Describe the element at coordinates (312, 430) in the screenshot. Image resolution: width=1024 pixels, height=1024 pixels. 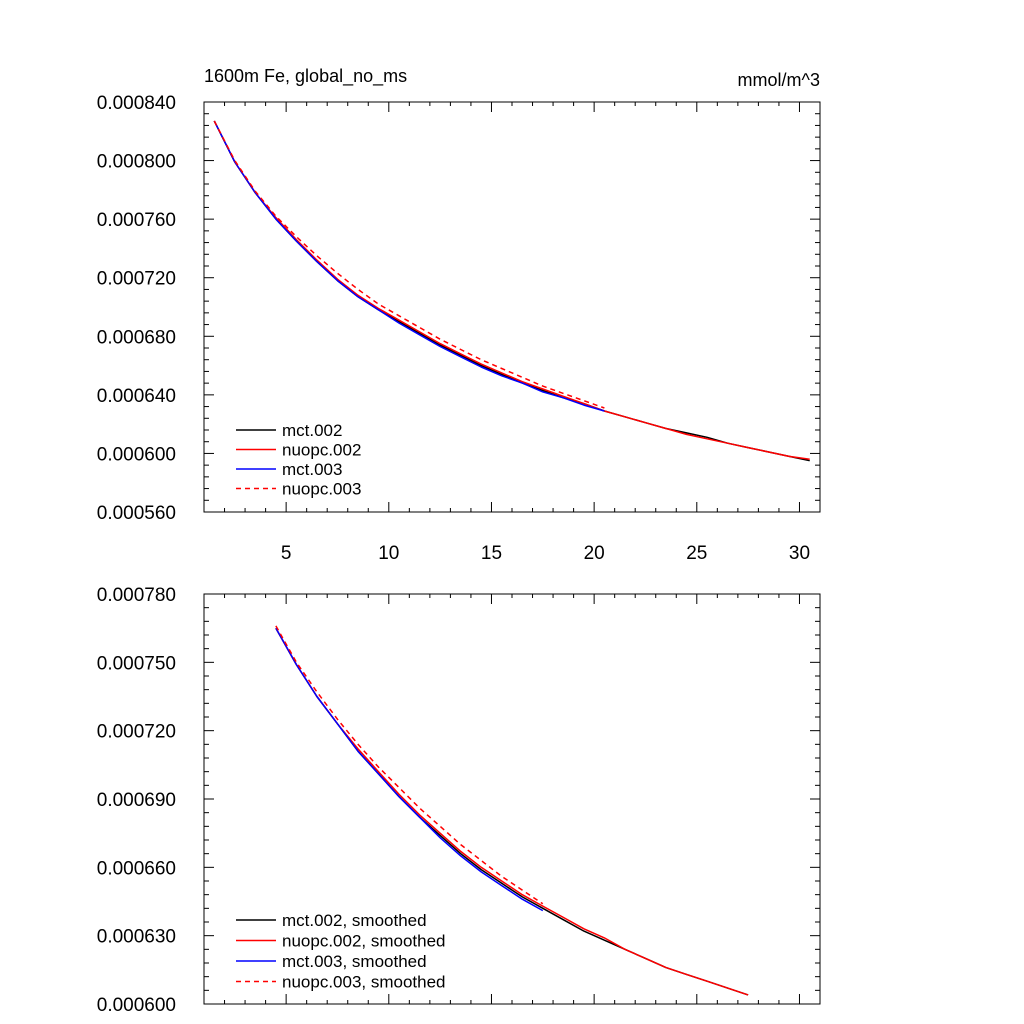
I see `legend-label: mct.002` at that location.